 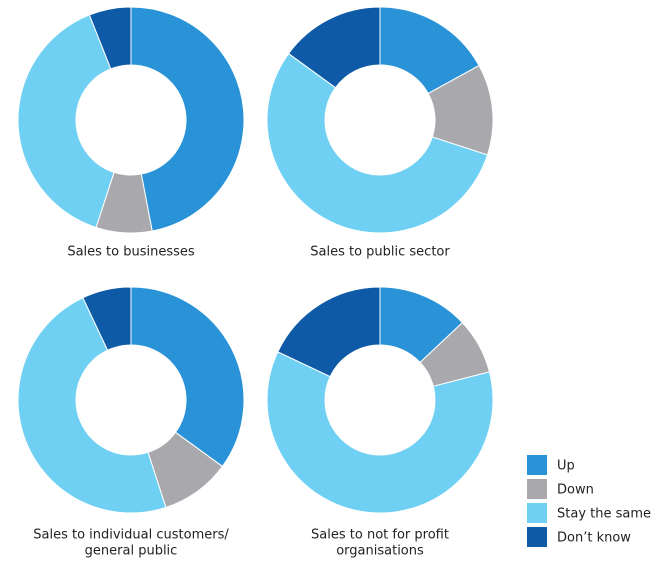 I want to click on chart-title: Sales to not for profit, so click(x=380, y=535).